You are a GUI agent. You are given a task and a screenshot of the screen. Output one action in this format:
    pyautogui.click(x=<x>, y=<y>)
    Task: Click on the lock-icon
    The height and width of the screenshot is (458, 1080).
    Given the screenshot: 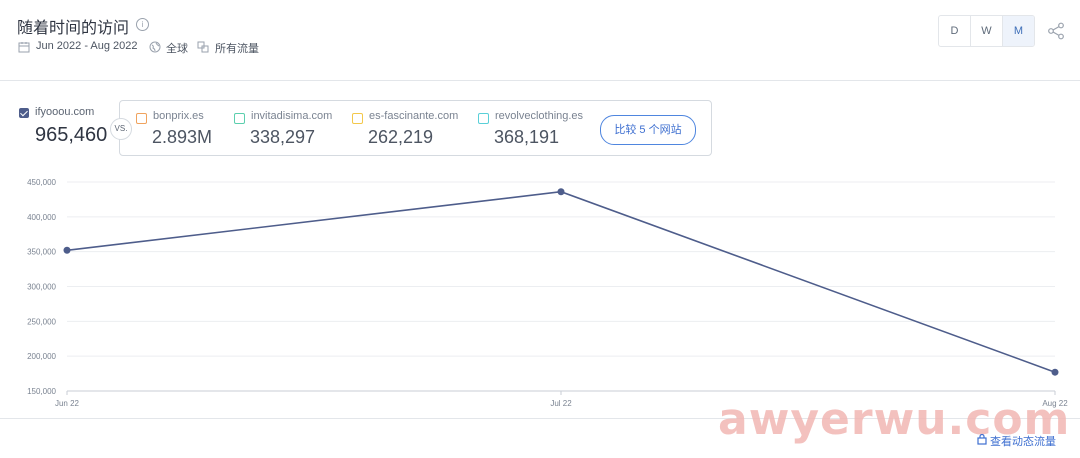 What is the action you would take?
    pyautogui.click(x=982, y=439)
    